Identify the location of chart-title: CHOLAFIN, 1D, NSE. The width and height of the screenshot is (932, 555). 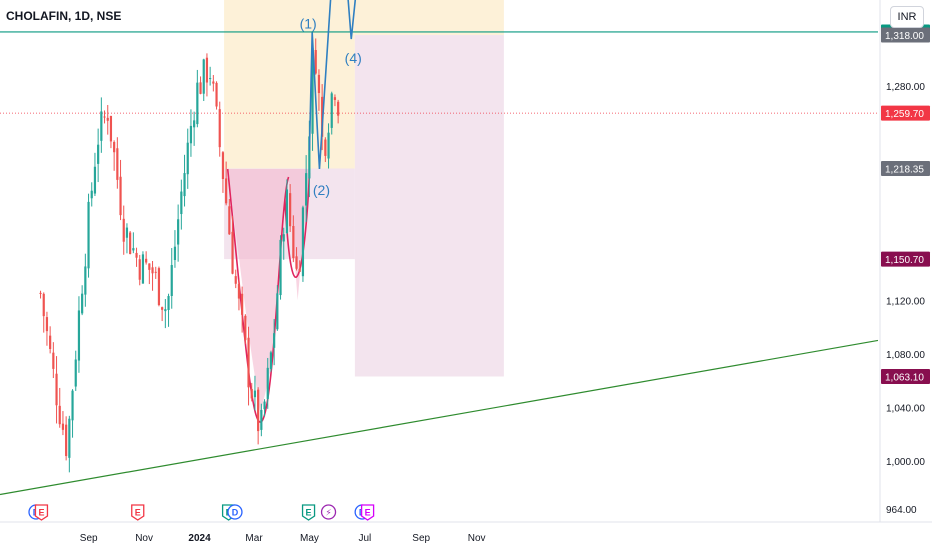
(64, 16).